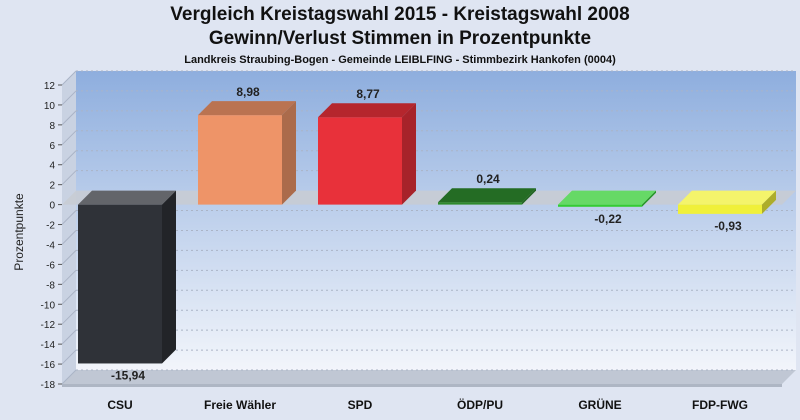 This screenshot has width=800, height=420. What do you see at coordinates (50, 265) in the screenshot?
I see `y-tick-label: -6` at bounding box center [50, 265].